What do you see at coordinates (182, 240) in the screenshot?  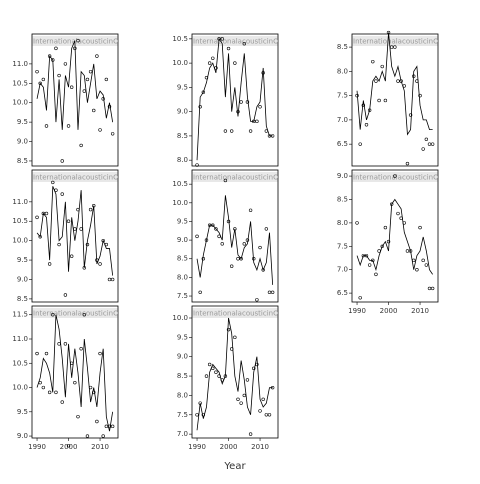 I see `y-tick-label: 9.0` at bounding box center [182, 240].